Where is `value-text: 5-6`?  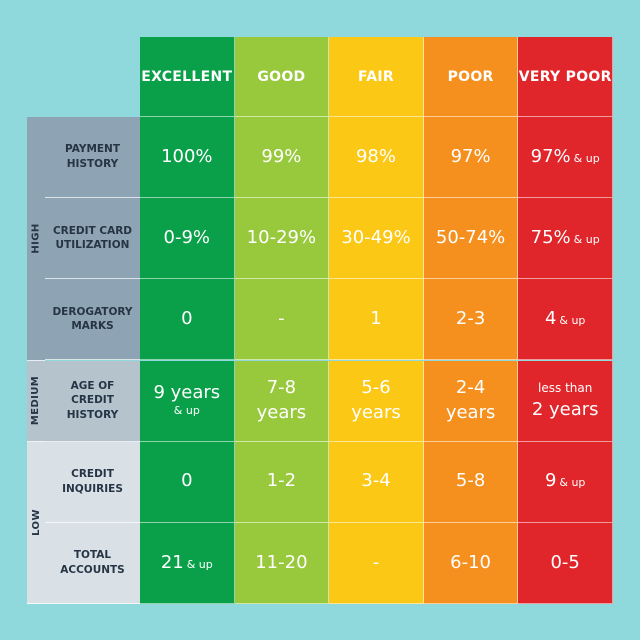 value-text: 5-6 is located at coordinates (376, 388).